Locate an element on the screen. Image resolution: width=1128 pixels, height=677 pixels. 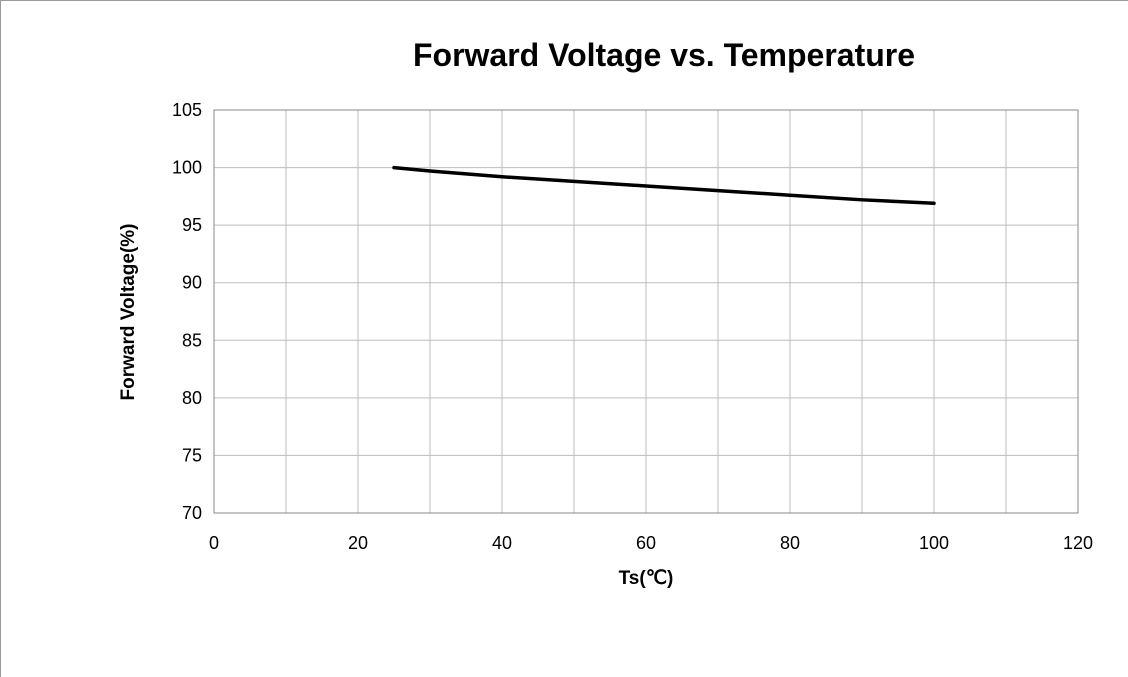
chart-title: Forward Voltage vs. Temperature is located at coordinates (664, 55).